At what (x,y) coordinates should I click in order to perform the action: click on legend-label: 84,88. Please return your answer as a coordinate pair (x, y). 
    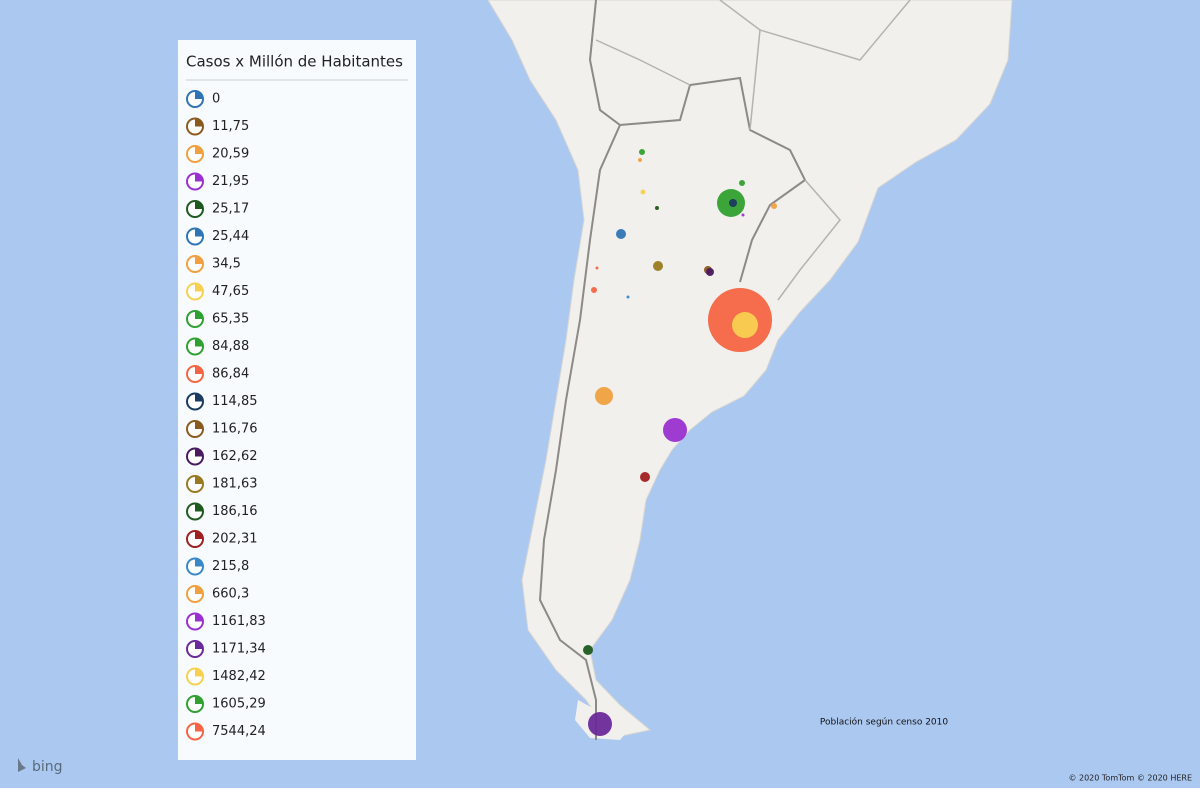
    Looking at the image, I should click on (230, 346).